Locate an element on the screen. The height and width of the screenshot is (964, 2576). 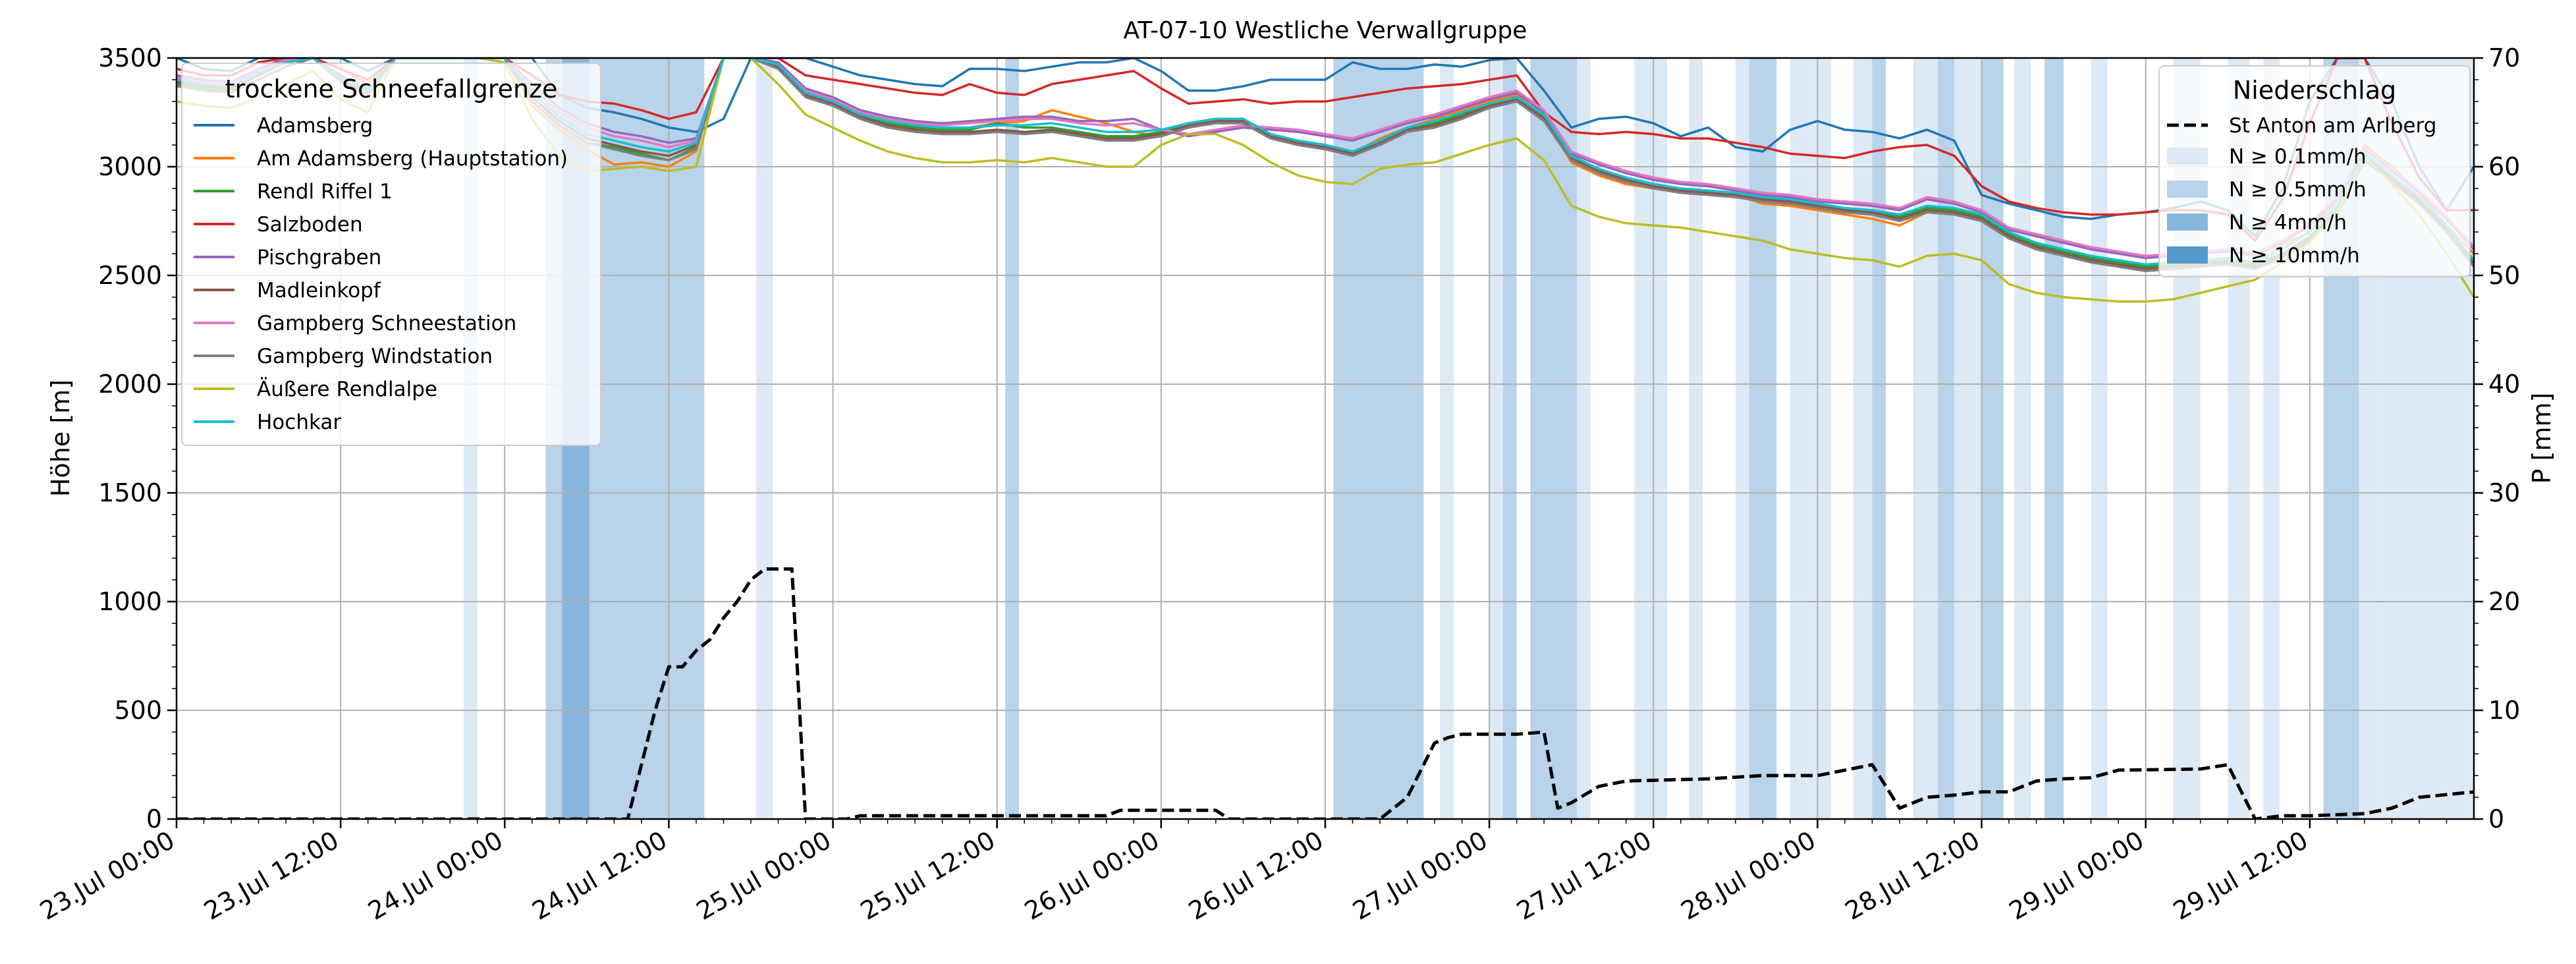
y-tick-label: 1000 is located at coordinates (130, 601).